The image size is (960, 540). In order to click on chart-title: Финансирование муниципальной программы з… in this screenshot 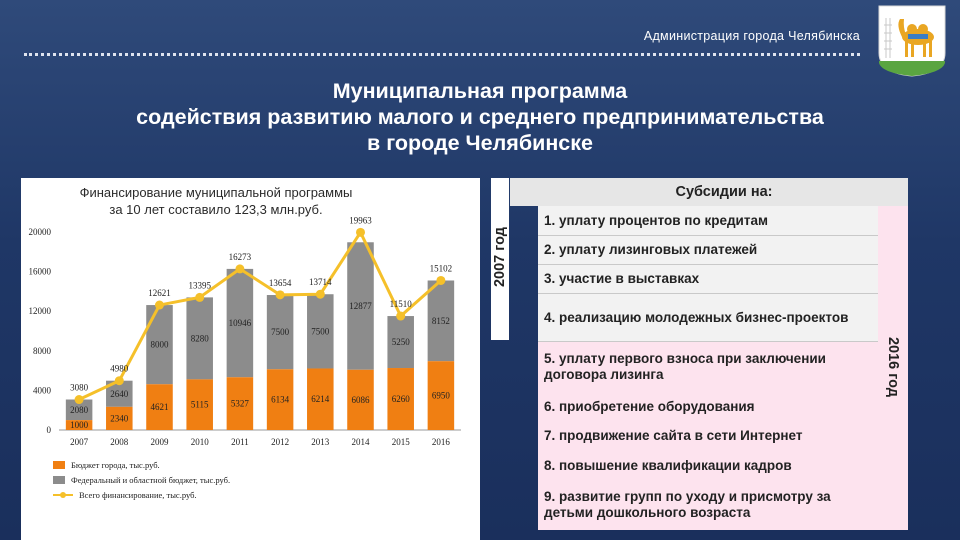, I will do `click(216, 201)`.